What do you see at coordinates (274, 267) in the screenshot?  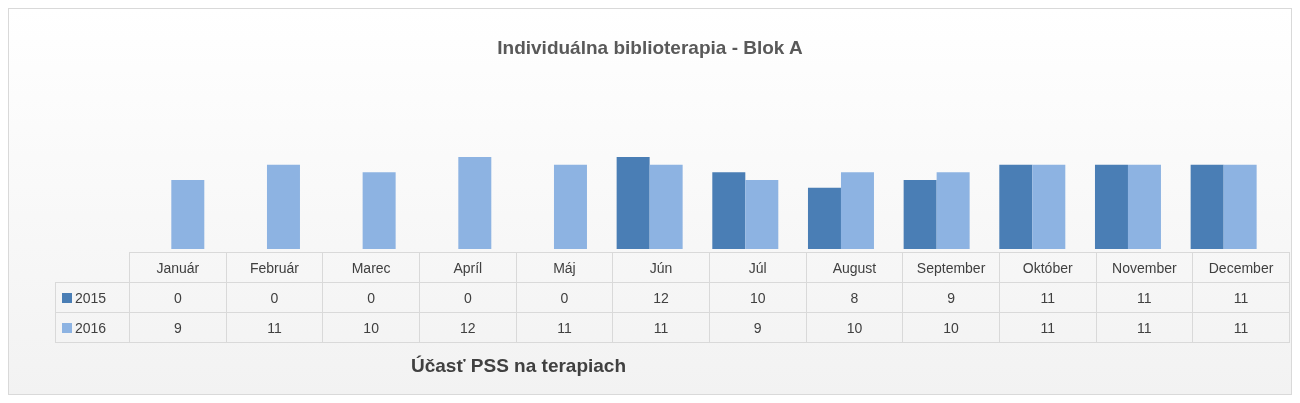 I see `x-tick-label: Február` at bounding box center [274, 267].